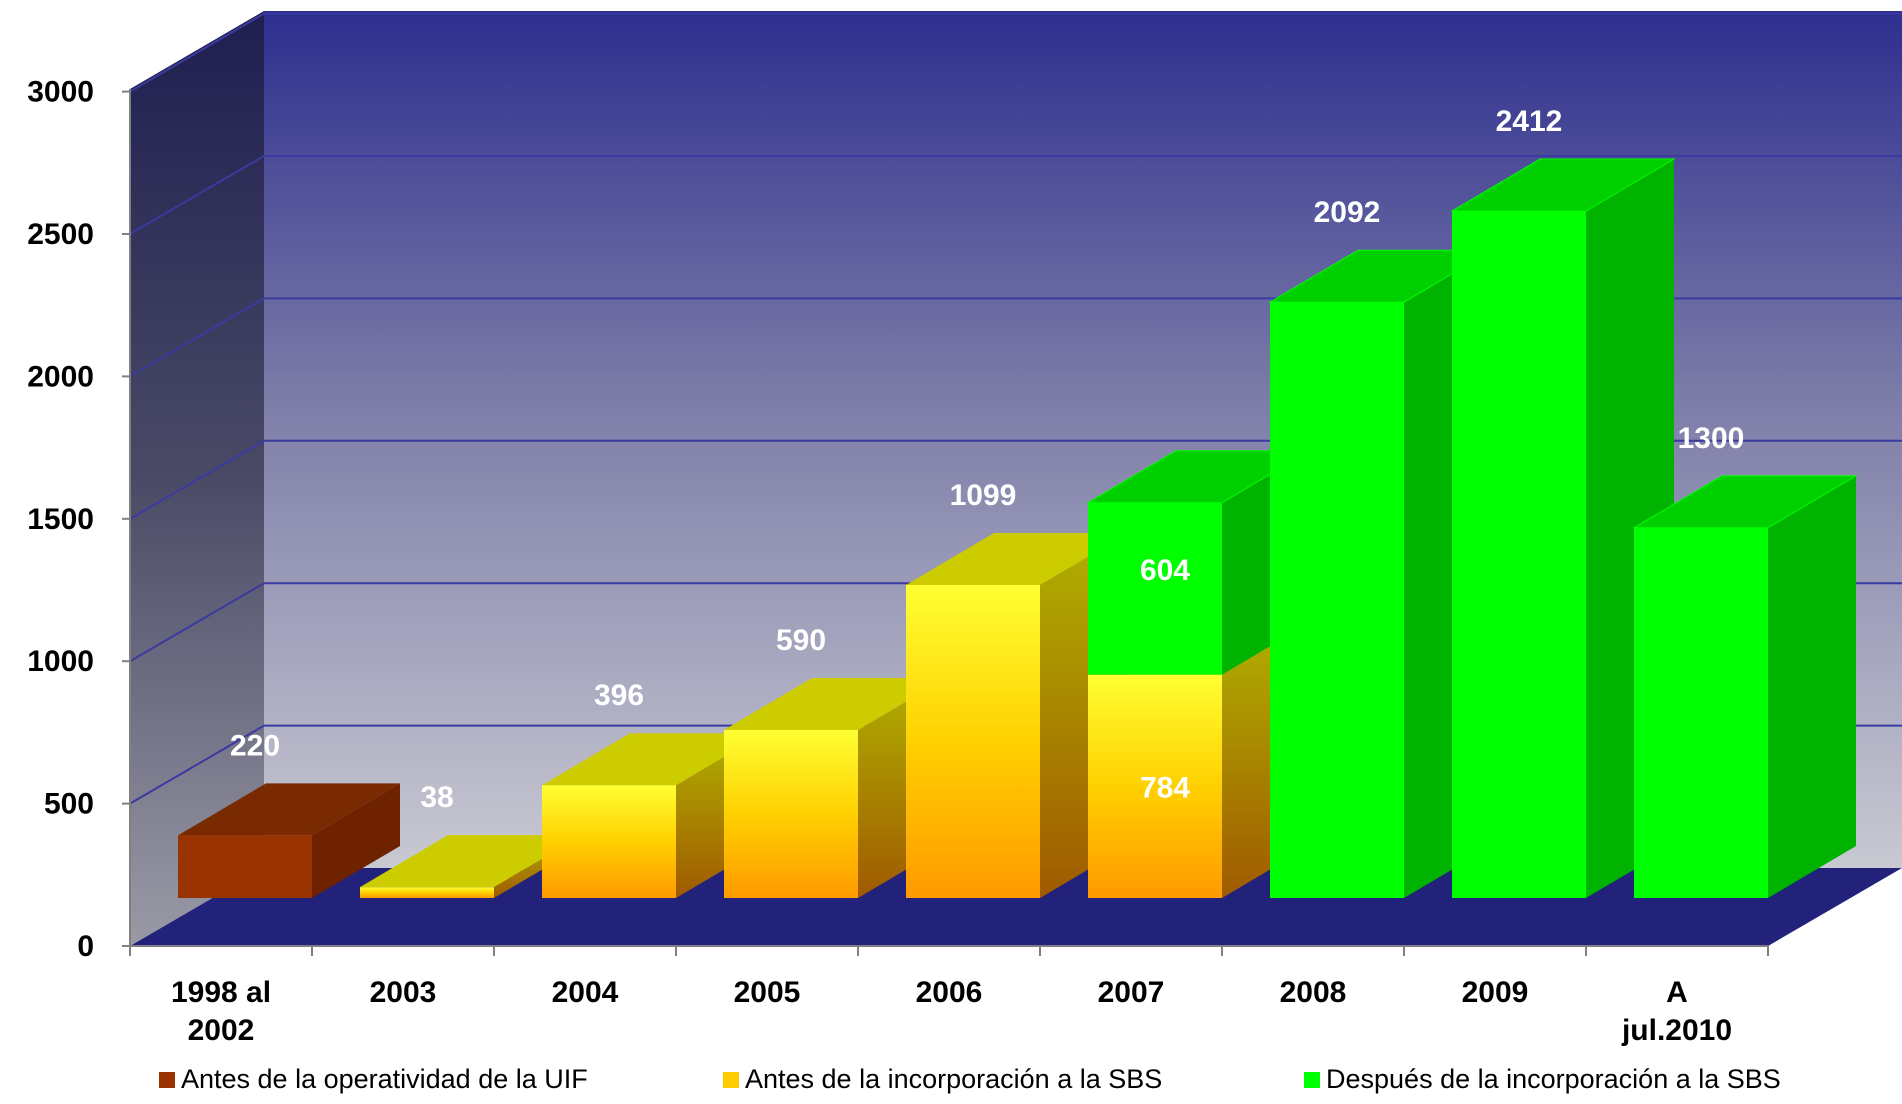 Image resolution: width=1902 pixels, height=1104 pixels. Describe the element at coordinates (85, 946) in the screenshot. I see `y-tick-label: 0` at that location.